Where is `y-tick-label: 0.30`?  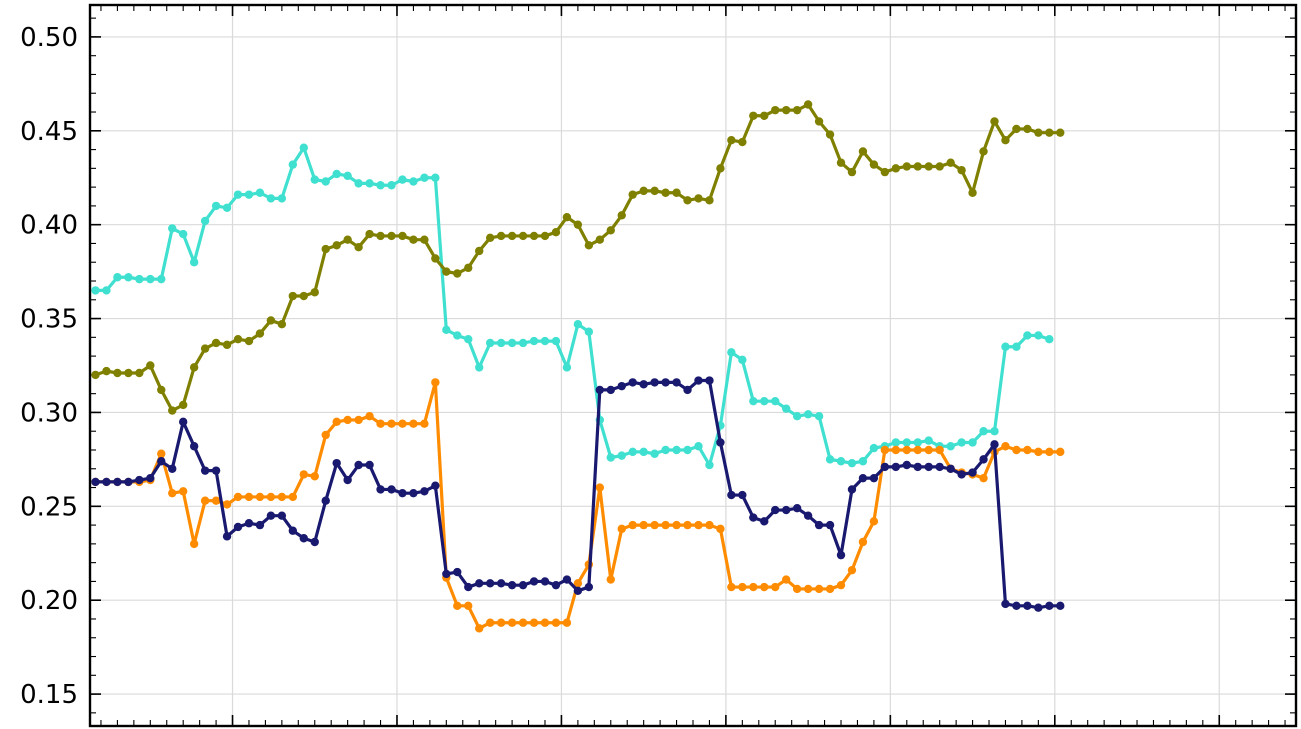 y-tick-label: 0.30 is located at coordinates (49, 413).